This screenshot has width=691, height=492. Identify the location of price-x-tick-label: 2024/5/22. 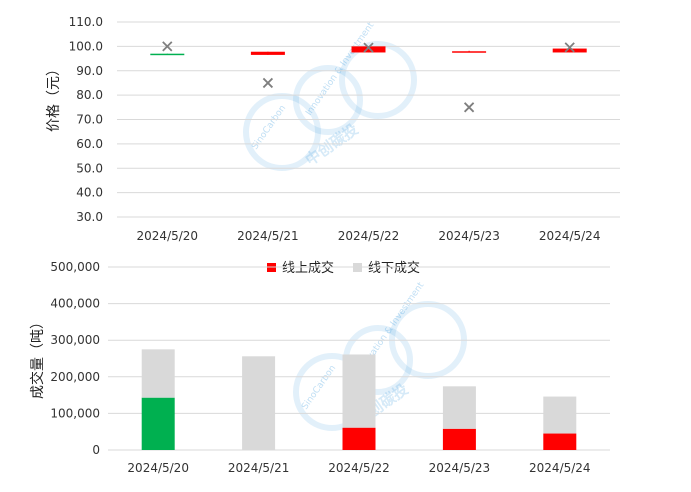
(369, 236).